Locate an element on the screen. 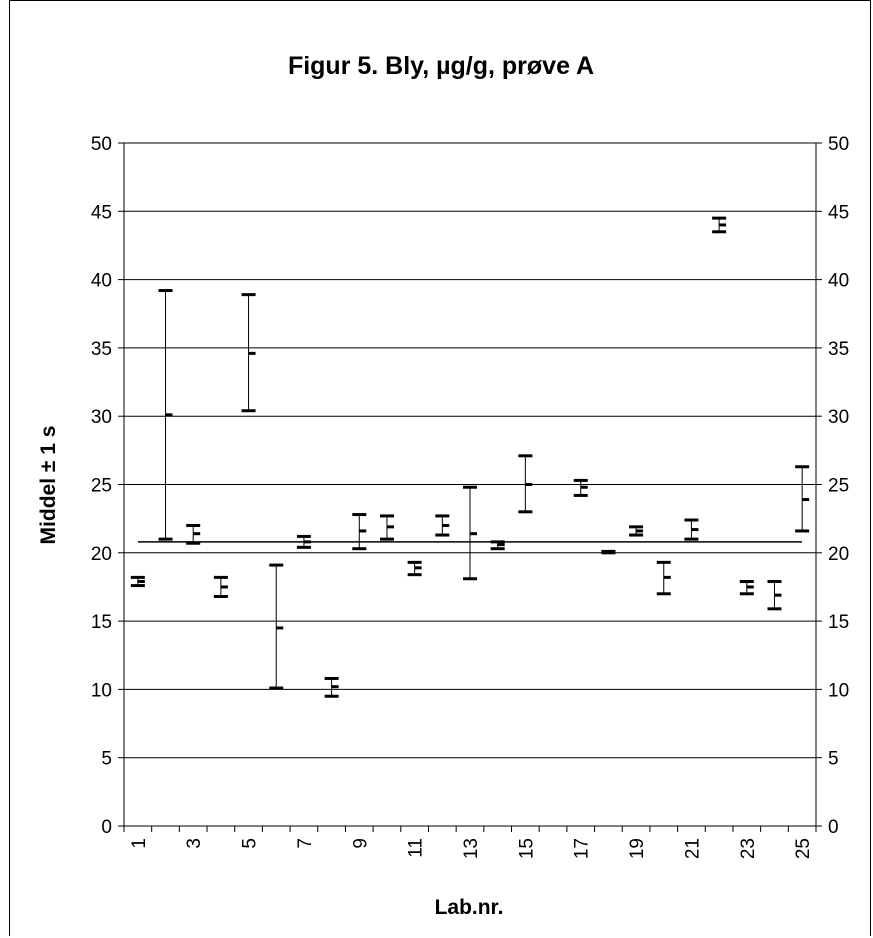 This screenshot has width=873, height=938. y-tick-label-left: 25 is located at coordinates (101, 486).